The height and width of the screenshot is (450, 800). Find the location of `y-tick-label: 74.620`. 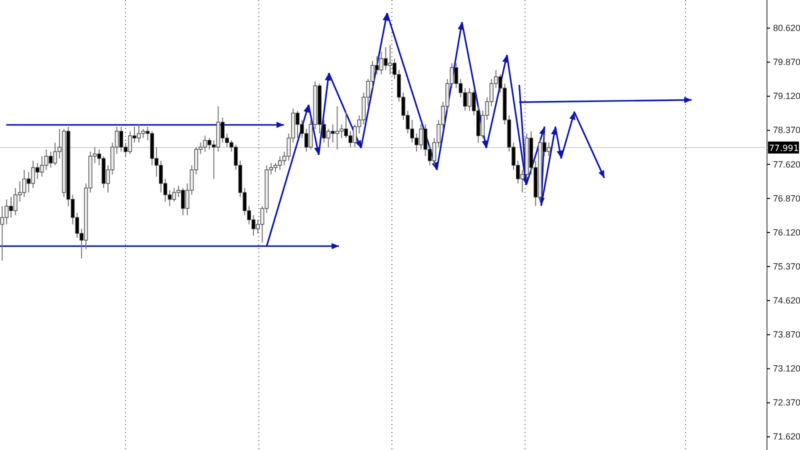

y-tick-label: 74.620 is located at coordinates (786, 300).